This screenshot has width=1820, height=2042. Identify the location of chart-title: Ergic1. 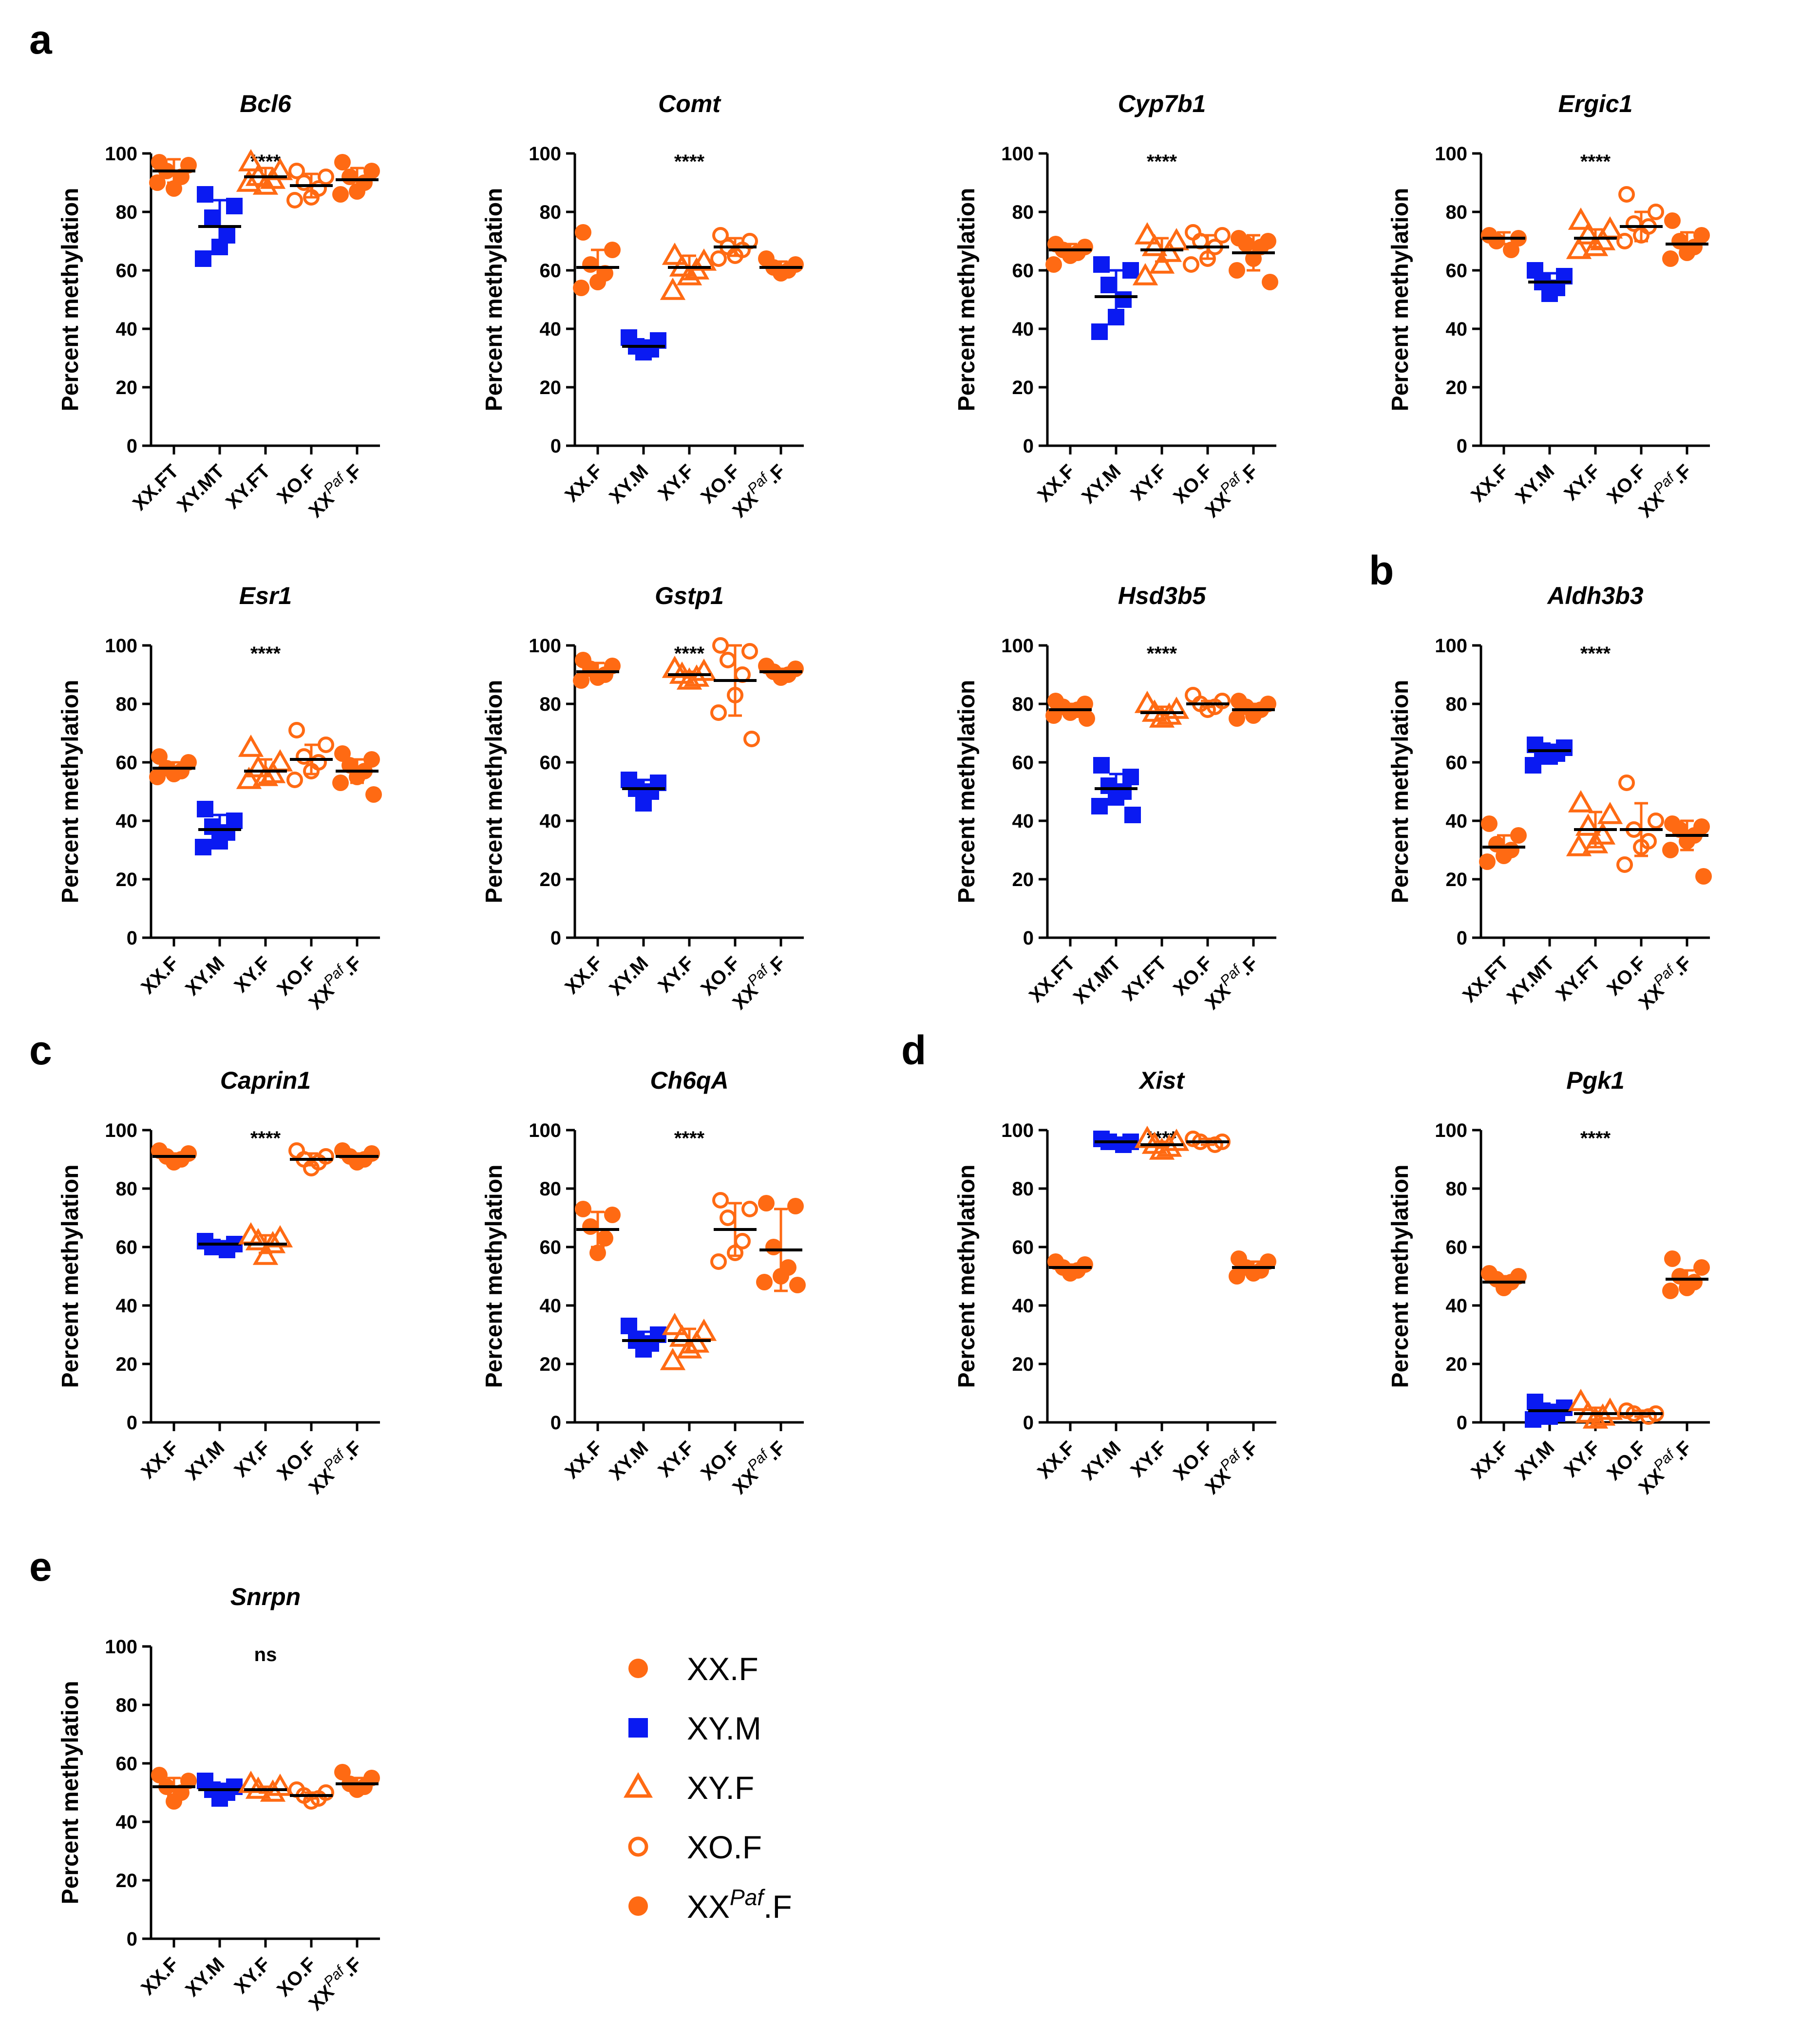
(1595, 104).